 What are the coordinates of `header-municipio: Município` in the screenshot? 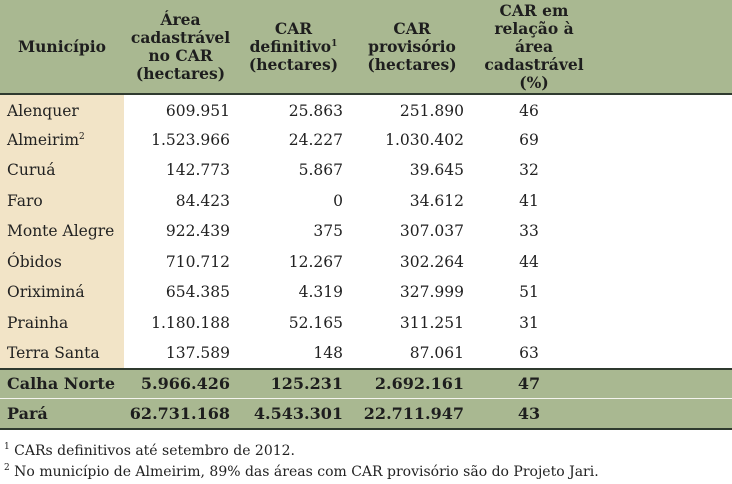 It's located at (62, 46).